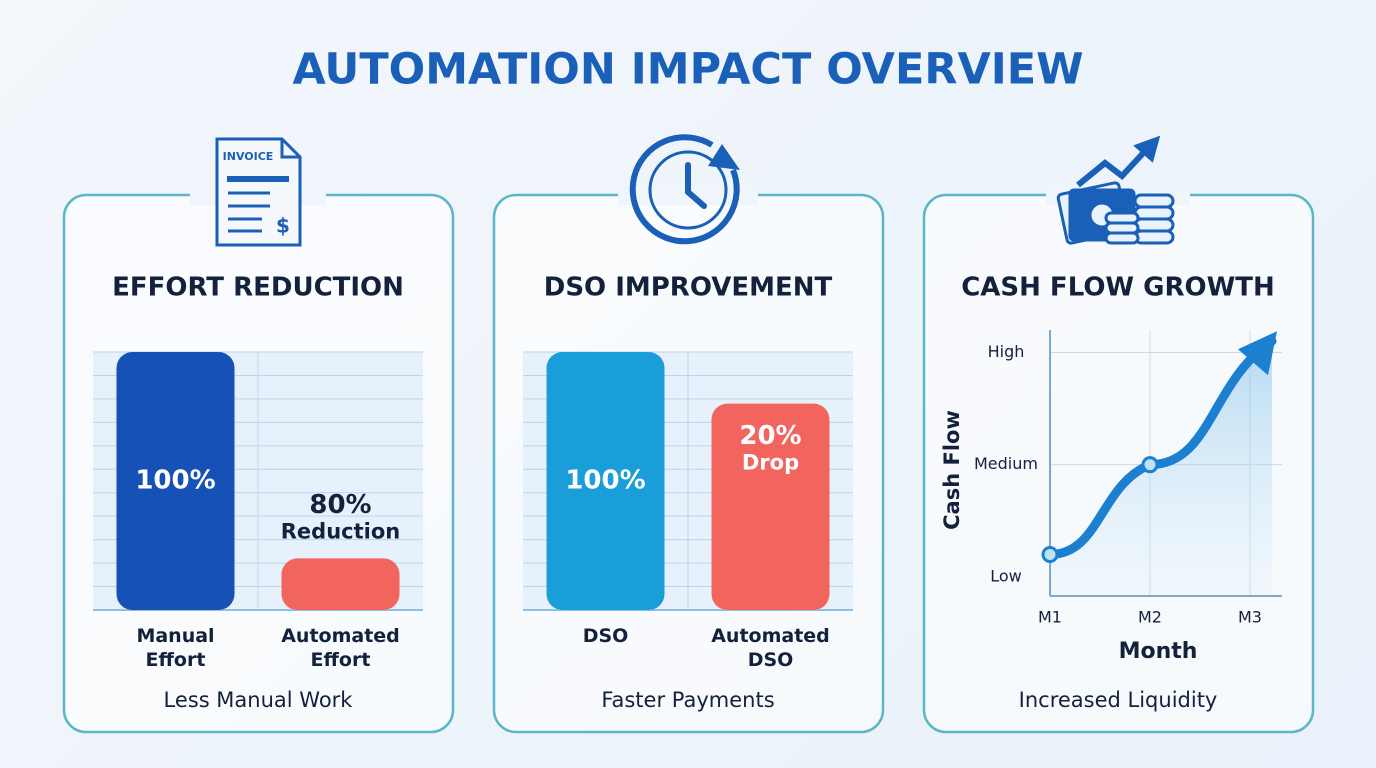 This screenshot has height=768, width=1376. What do you see at coordinates (258, 192) in the screenshot?
I see `invoice-icon: INVOICE $` at bounding box center [258, 192].